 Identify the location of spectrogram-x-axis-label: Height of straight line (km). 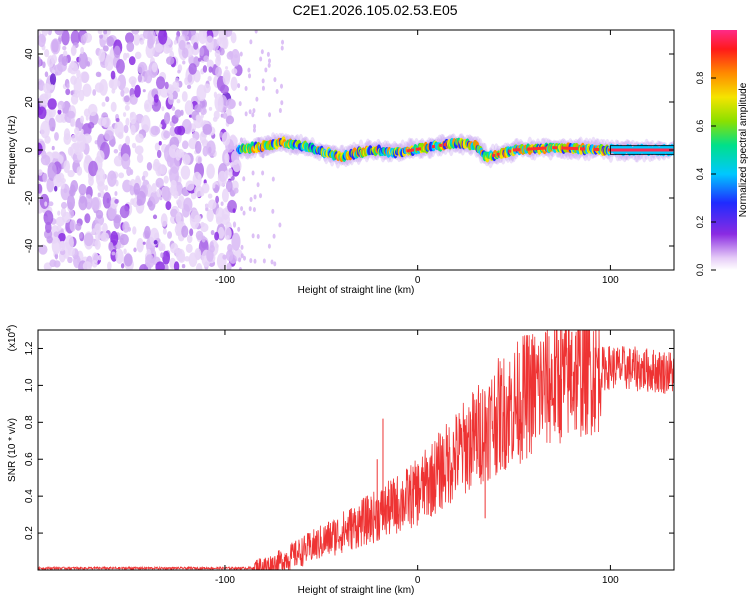
(356, 290).